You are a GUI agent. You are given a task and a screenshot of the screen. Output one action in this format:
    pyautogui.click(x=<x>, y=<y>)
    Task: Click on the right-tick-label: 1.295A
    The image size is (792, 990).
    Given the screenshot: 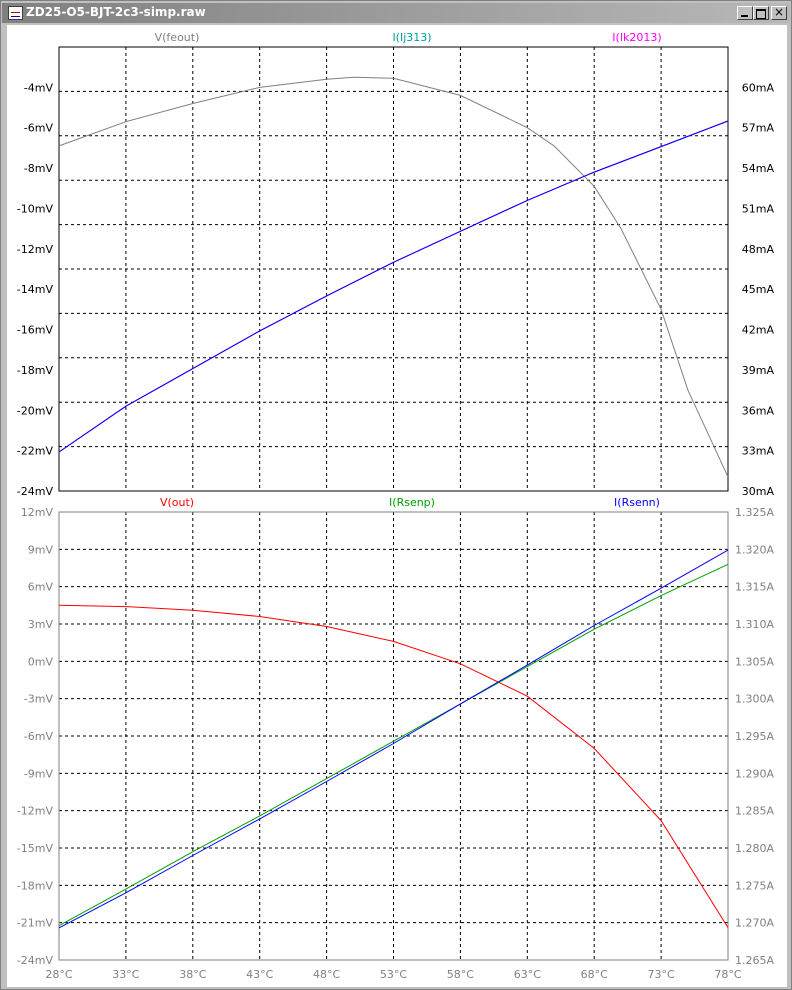 What is the action you would take?
    pyautogui.click(x=754, y=736)
    